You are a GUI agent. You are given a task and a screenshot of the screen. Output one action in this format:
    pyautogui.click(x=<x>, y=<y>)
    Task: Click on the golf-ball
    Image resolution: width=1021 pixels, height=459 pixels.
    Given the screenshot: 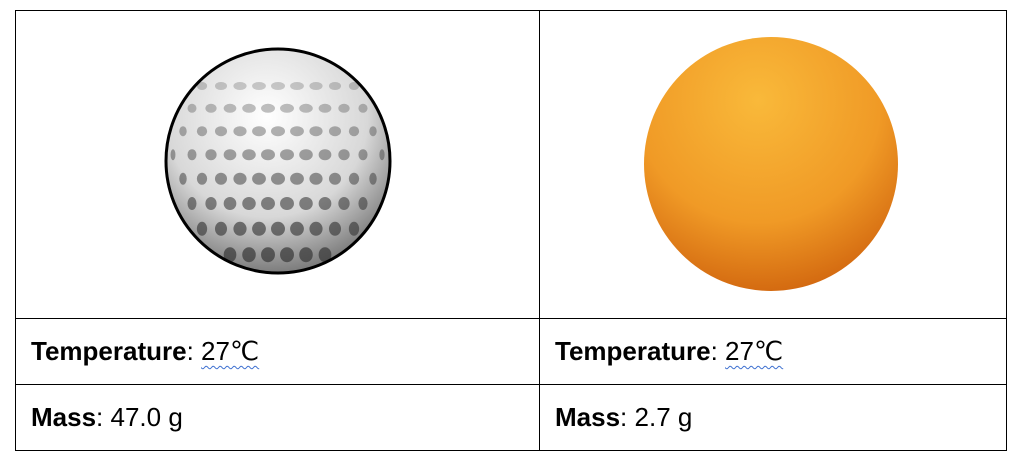 What is the action you would take?
    pyautogui.click(x=278, y=161)
    